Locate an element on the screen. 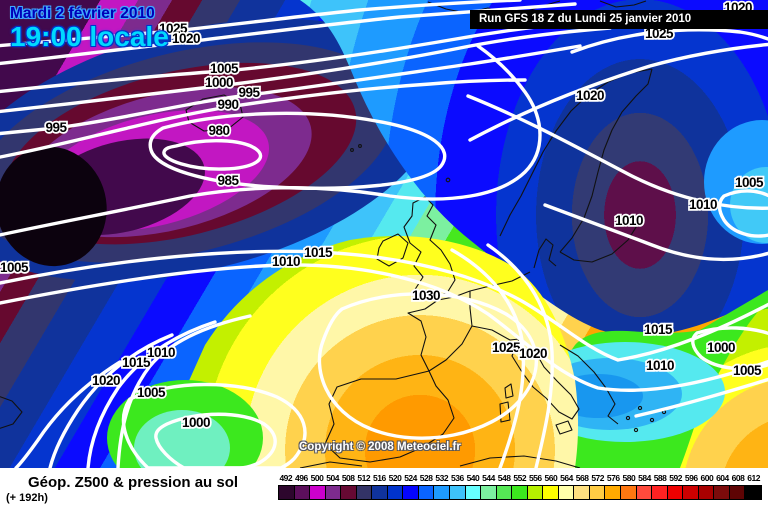  colorbar-value: 568 is located at coordinates (582, 478).